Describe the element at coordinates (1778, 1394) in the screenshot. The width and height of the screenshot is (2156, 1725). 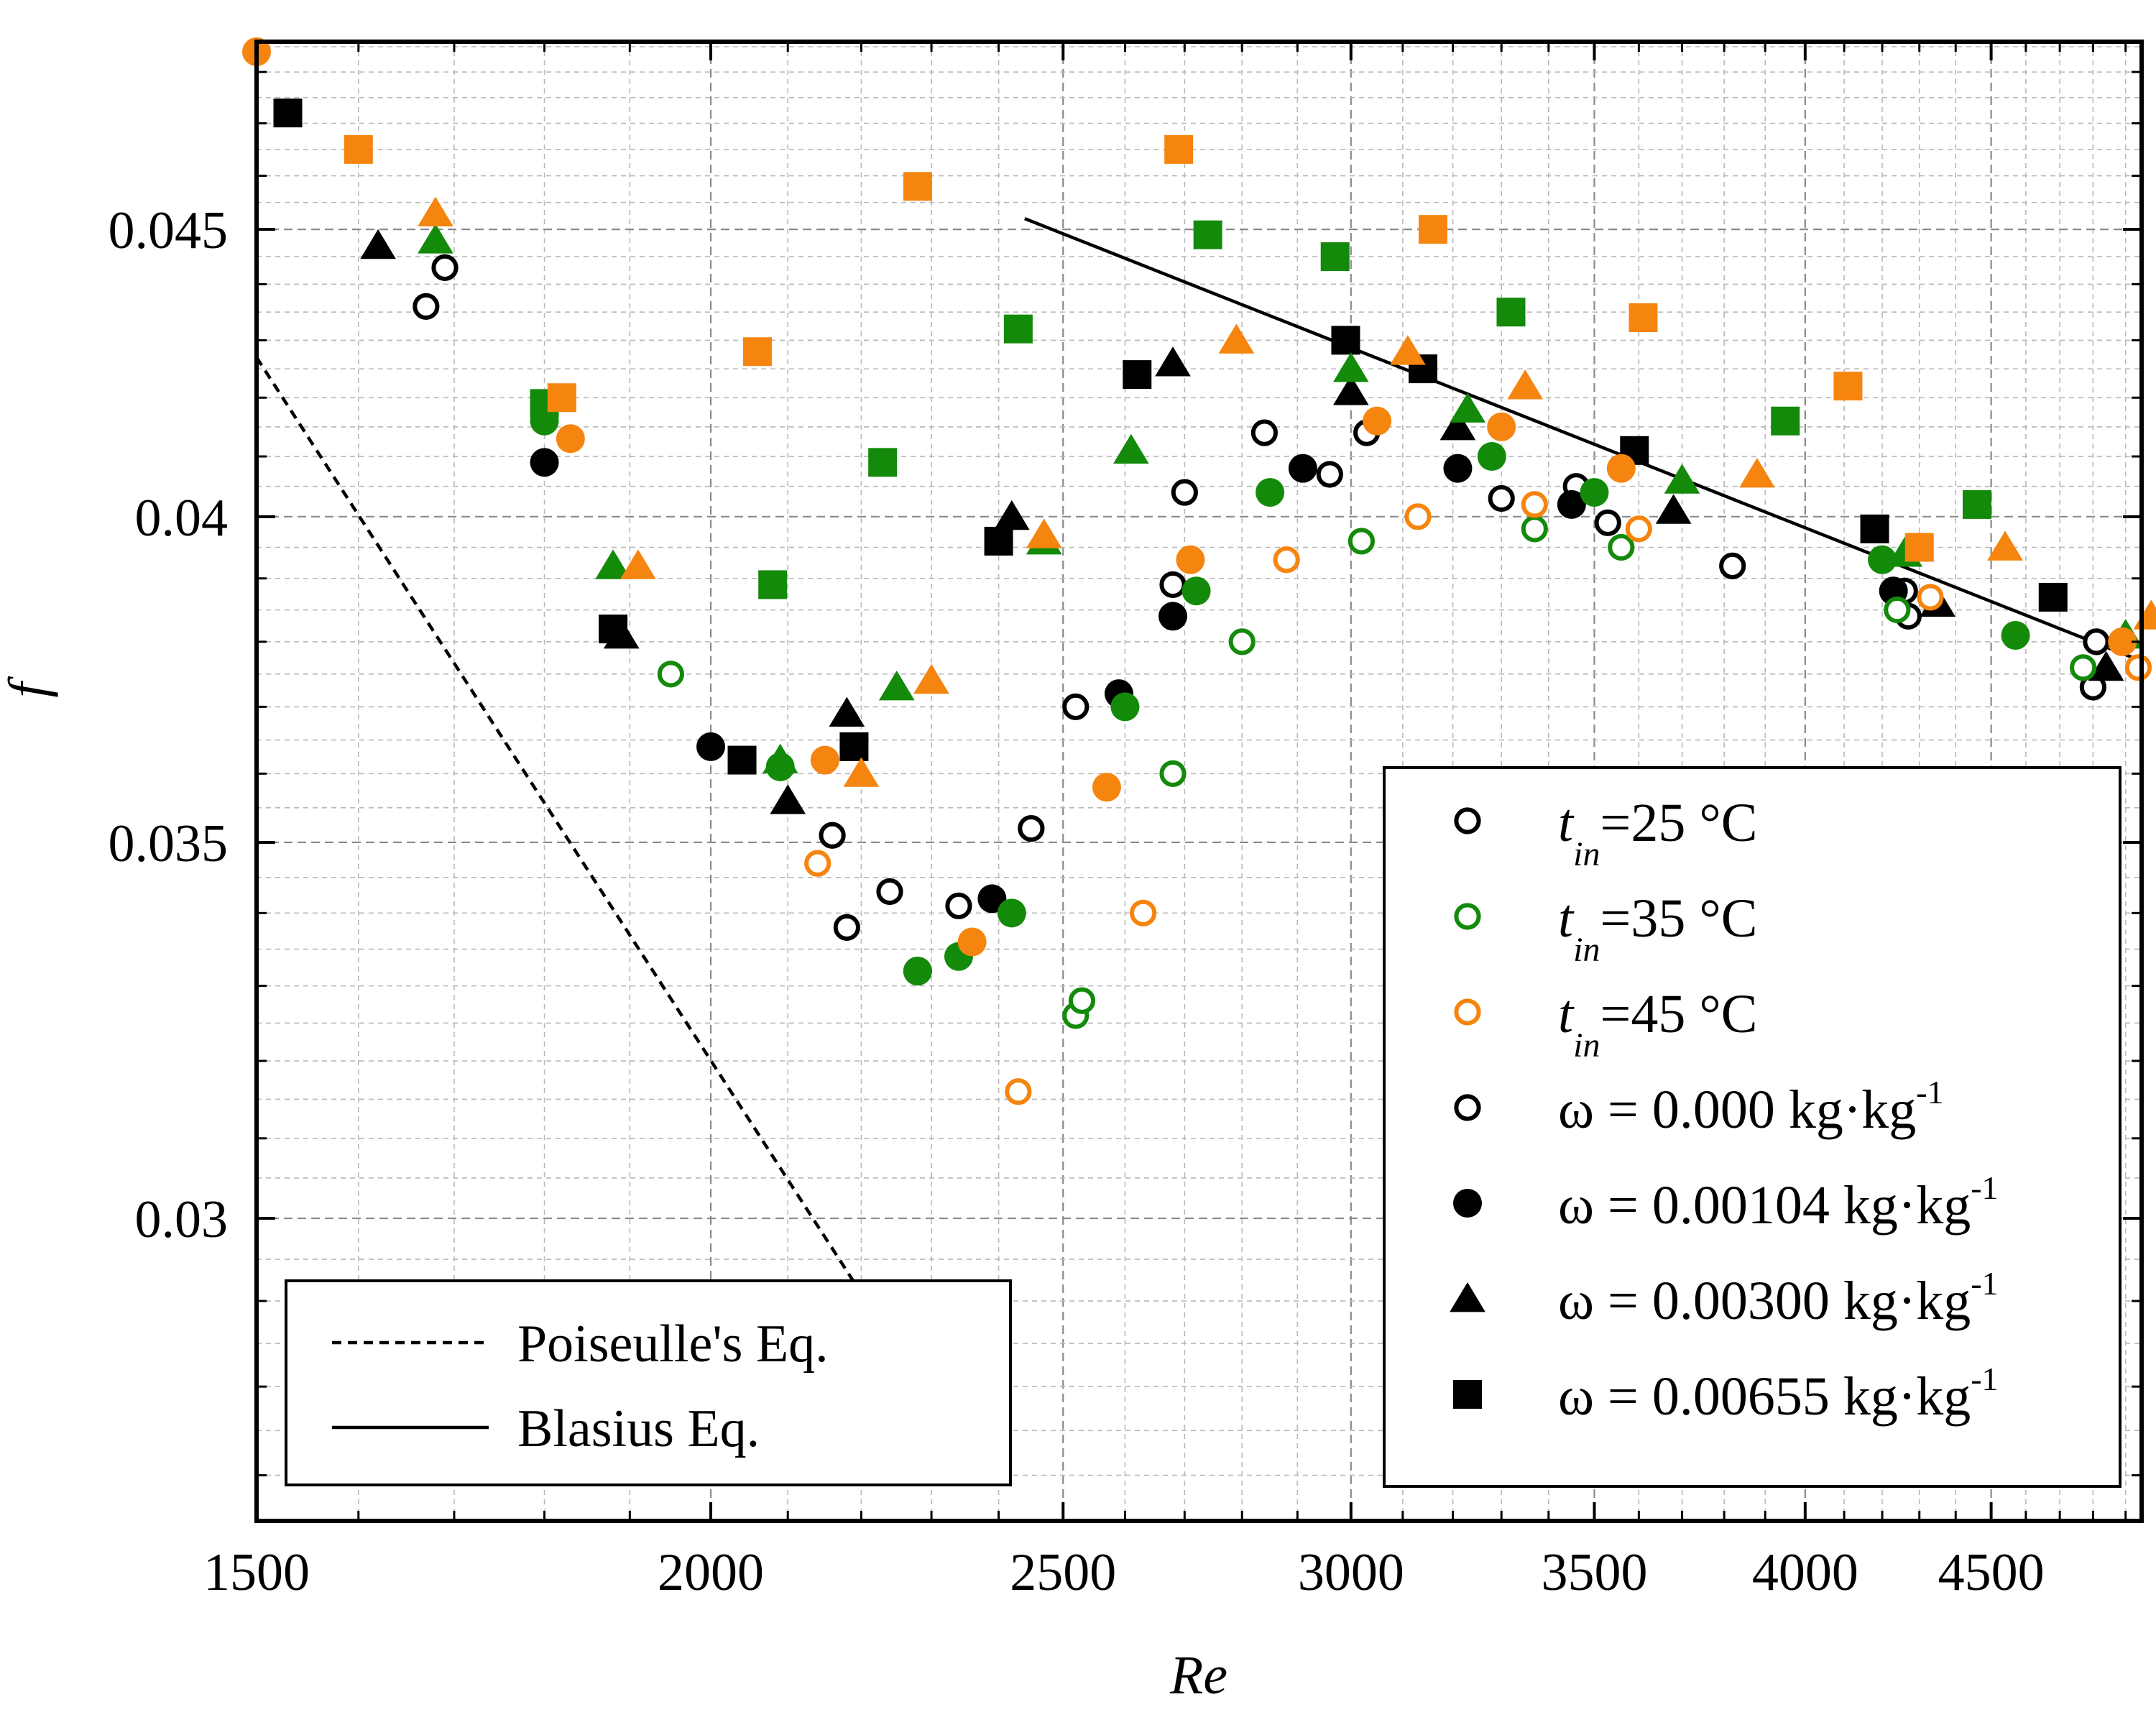
I see `legend-label: ω = 0.00655 kg·kg-1` at that location.